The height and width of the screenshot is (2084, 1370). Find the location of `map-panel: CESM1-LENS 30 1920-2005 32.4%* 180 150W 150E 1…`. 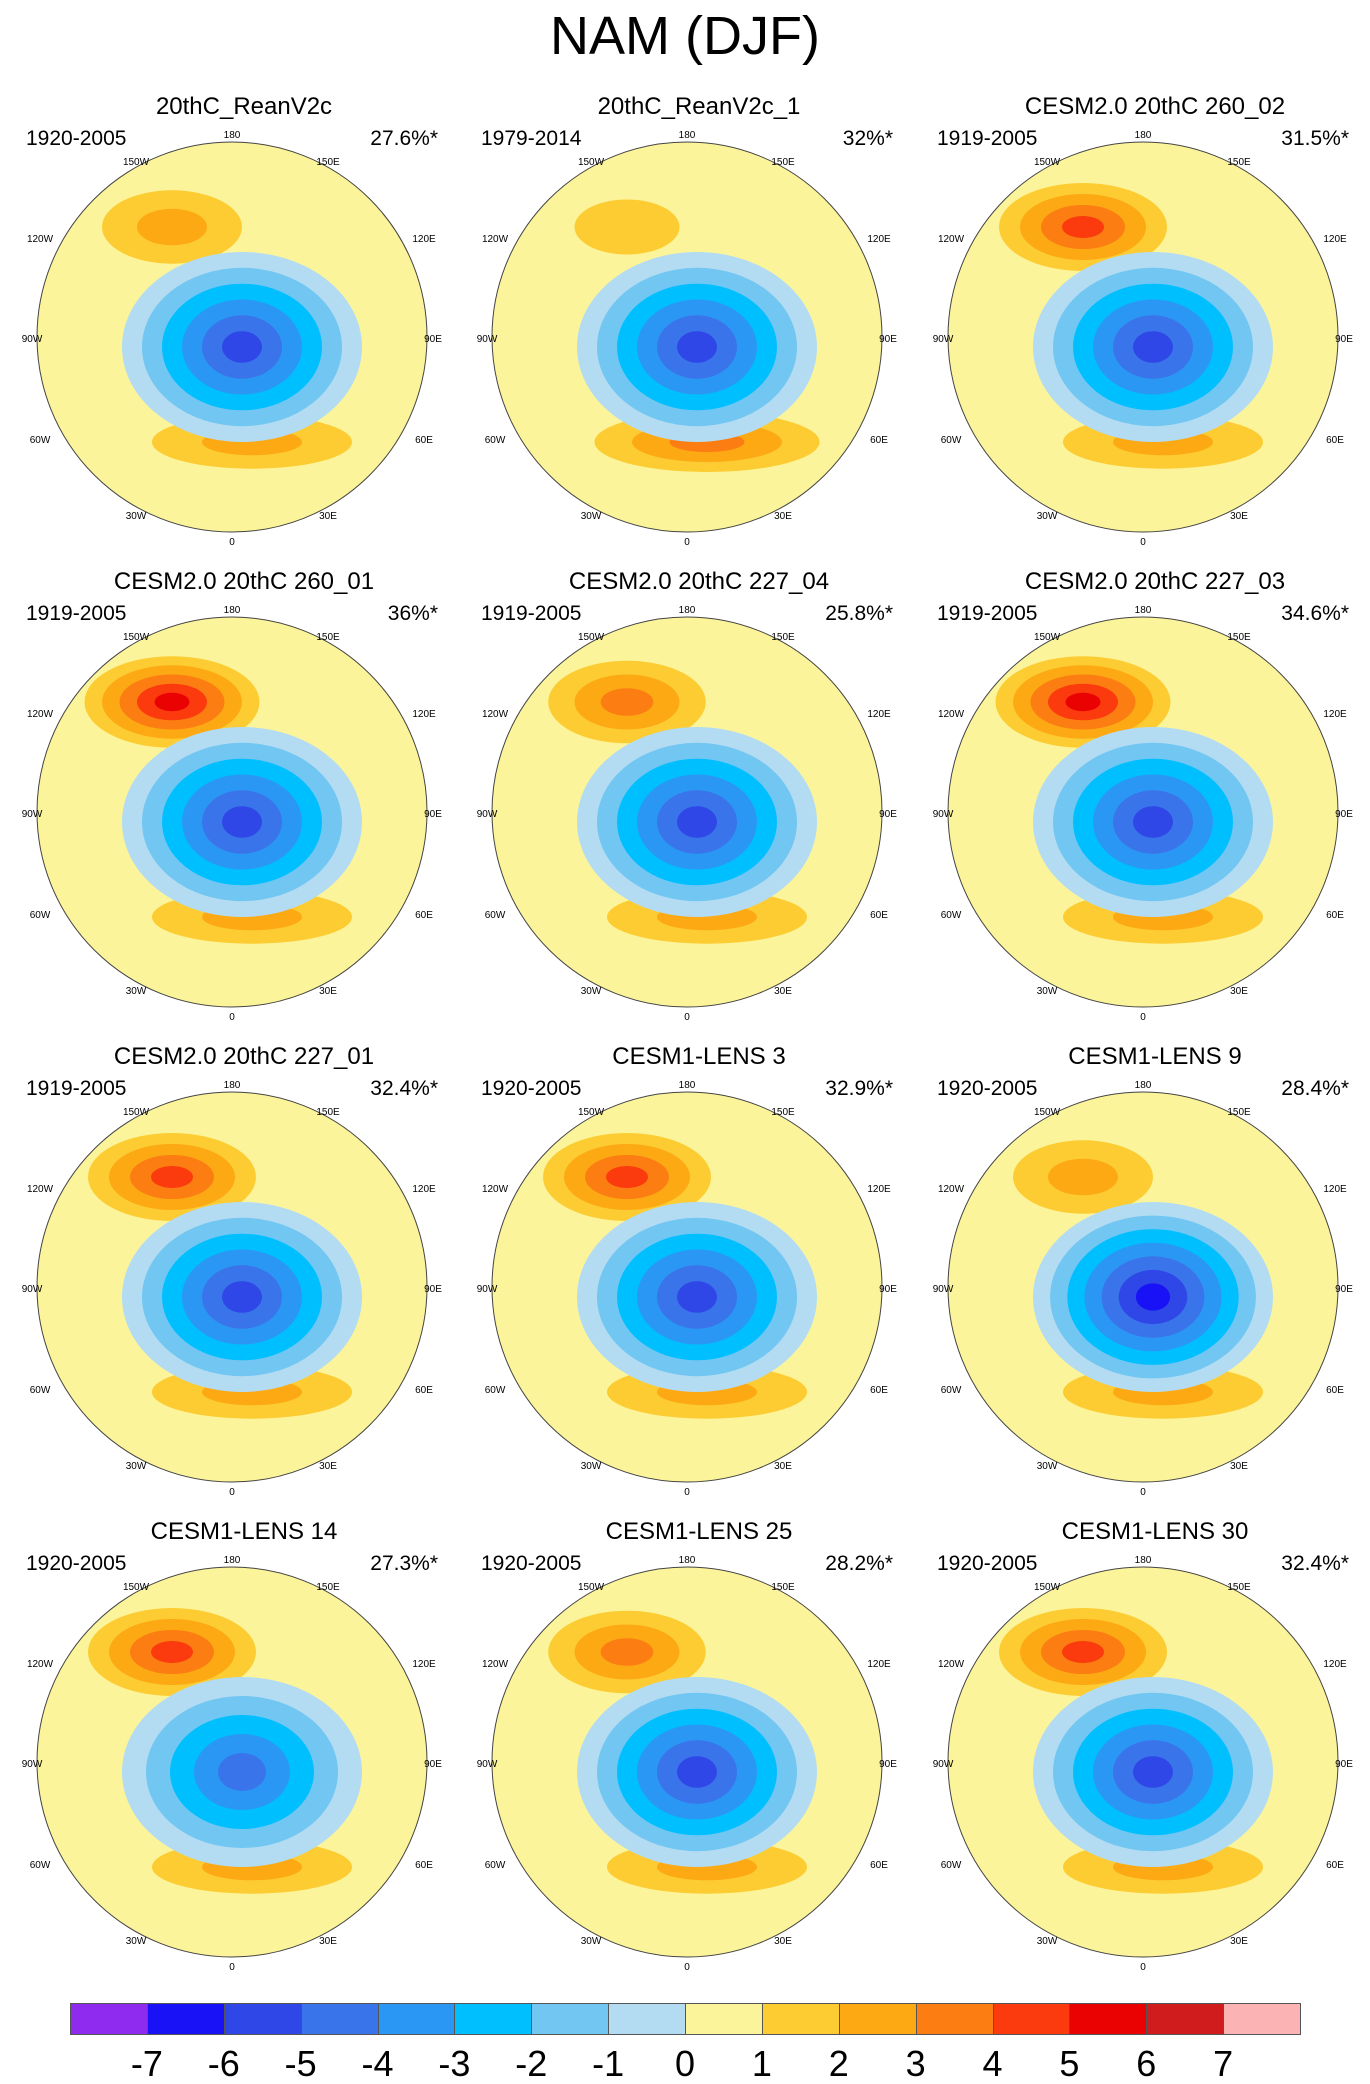

map-panel: CESM1-LENS 30 1920-2005 32.4%* 180 150W 150E 1… is located at coordinates (1151, 1753).